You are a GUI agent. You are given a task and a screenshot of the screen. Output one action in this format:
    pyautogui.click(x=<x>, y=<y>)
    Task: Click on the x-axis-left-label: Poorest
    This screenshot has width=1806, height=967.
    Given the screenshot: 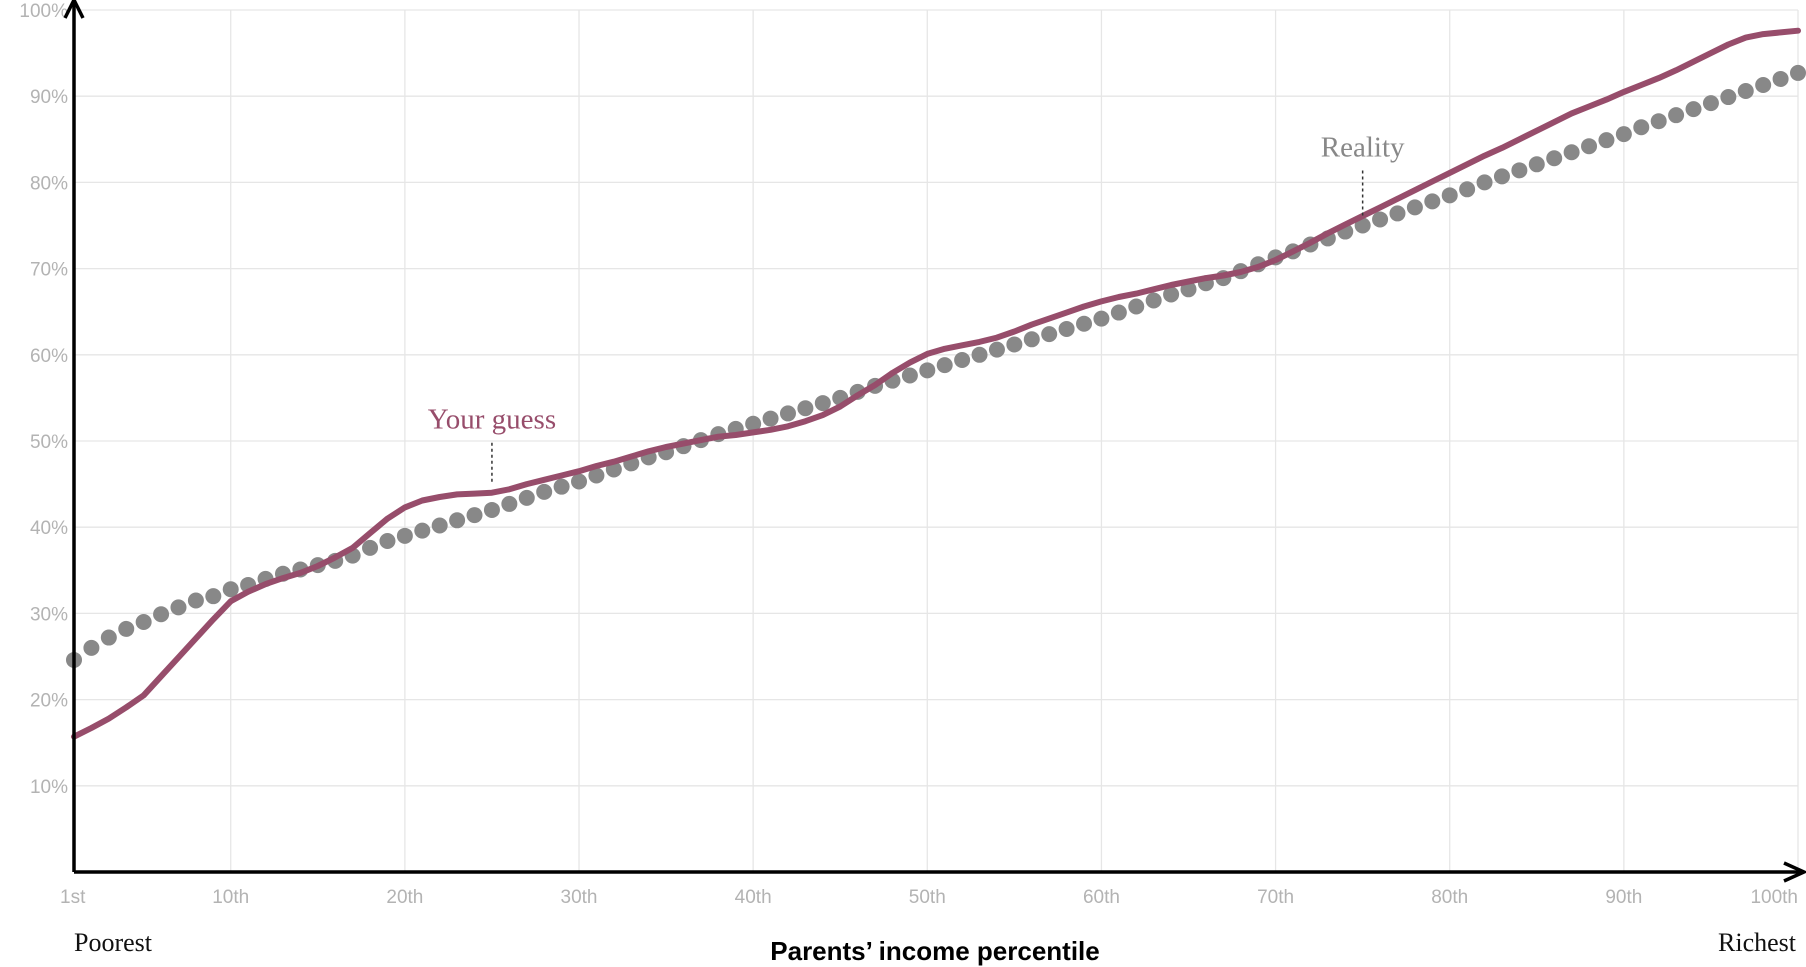 What is the action you would take?
    pyautogui.click(x=113, y=942)
    